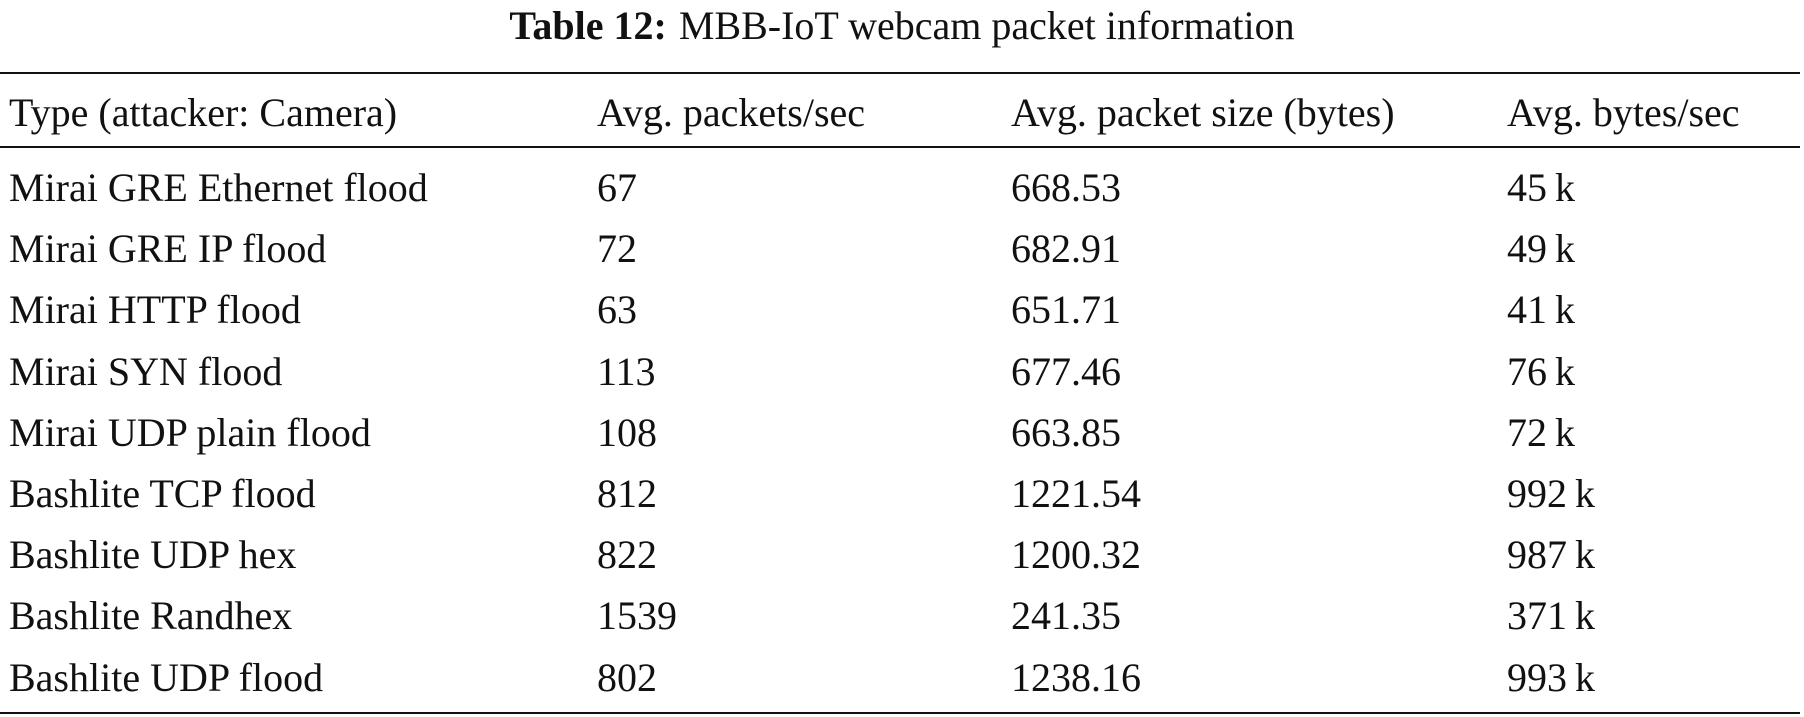 The height and width of the screenshot is (717, 1804). What do you see at coordinates (1076, 493) in the screenshot?
I see `table-cell: 1221.54` at bounding box center [1076, 493].